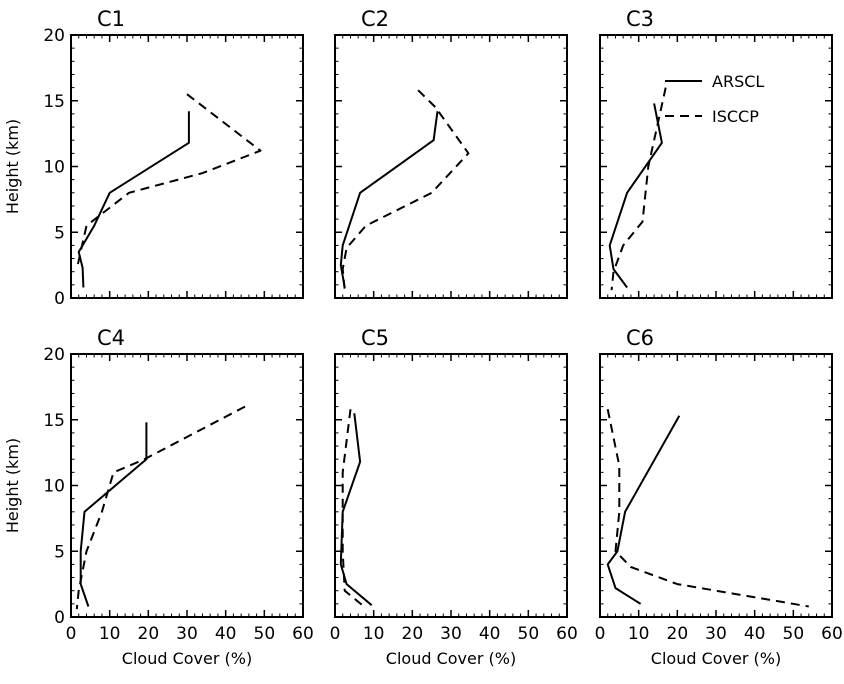 The image size is (844, 684). What do you see at coordinates (716, 153) in the screenshot?
I see `panel-c3: C3 ARSCL ISCCP` at bounding box center [716, 153].